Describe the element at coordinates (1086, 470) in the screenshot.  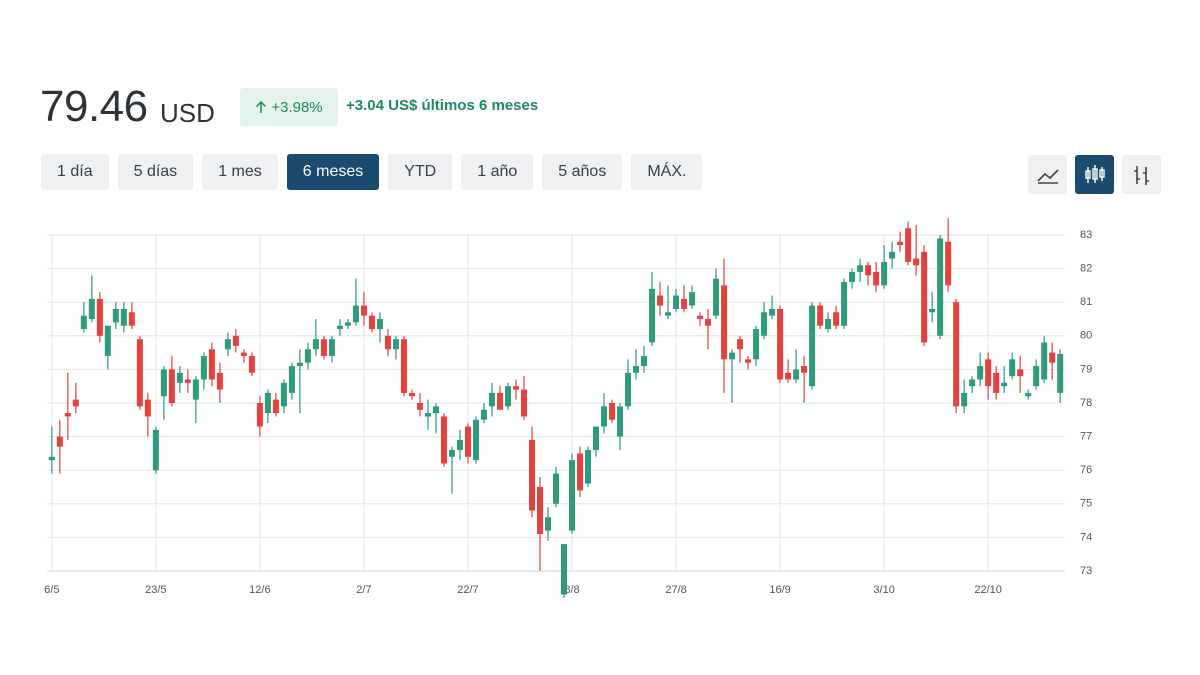
I see `y-tick-label: 76` at that location.